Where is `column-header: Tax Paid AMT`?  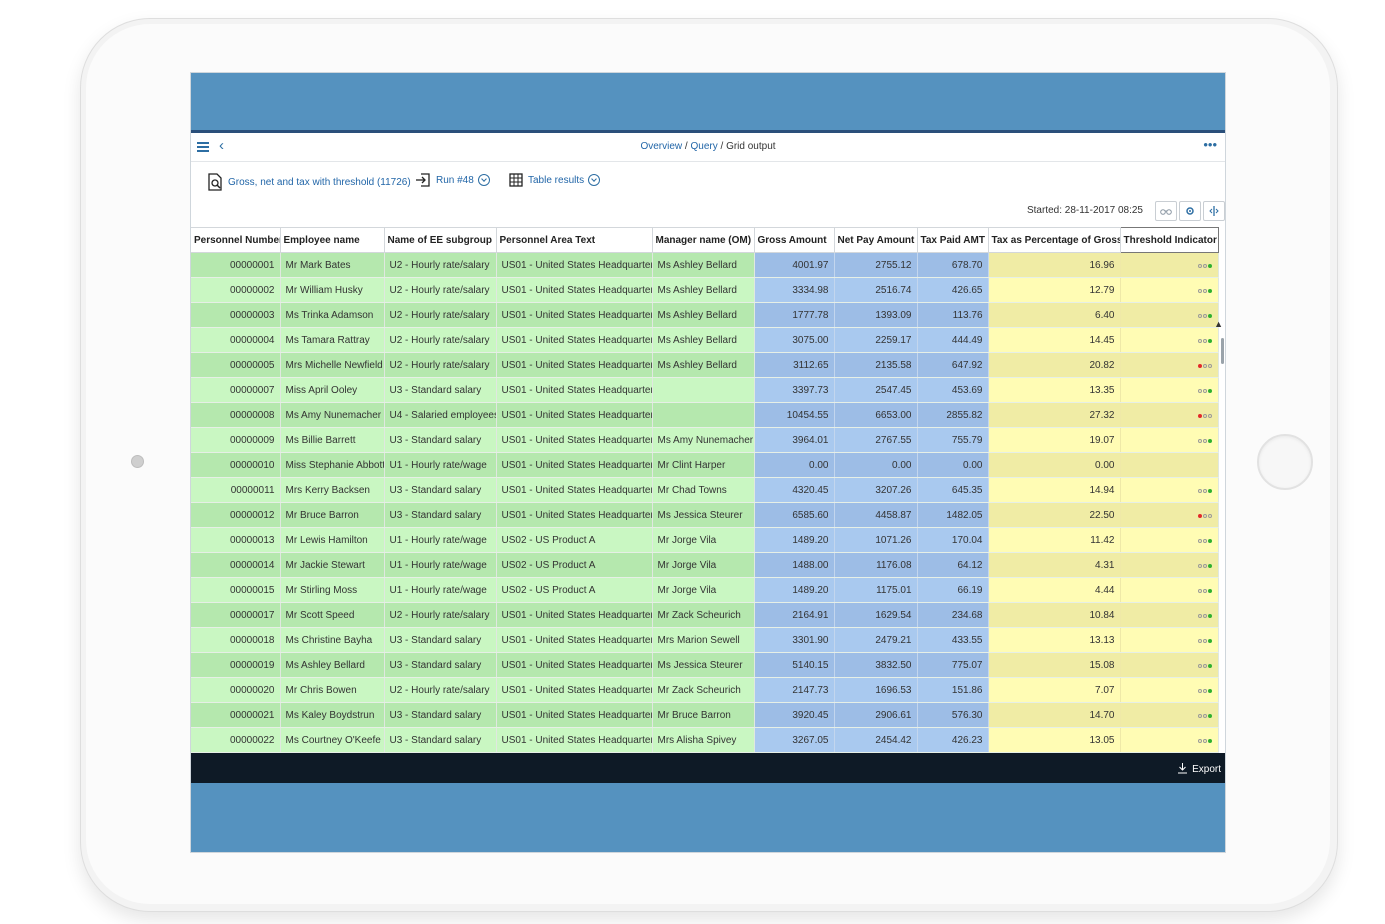
column-header: Tax Paid AMT is located at coordinates (953, 240).